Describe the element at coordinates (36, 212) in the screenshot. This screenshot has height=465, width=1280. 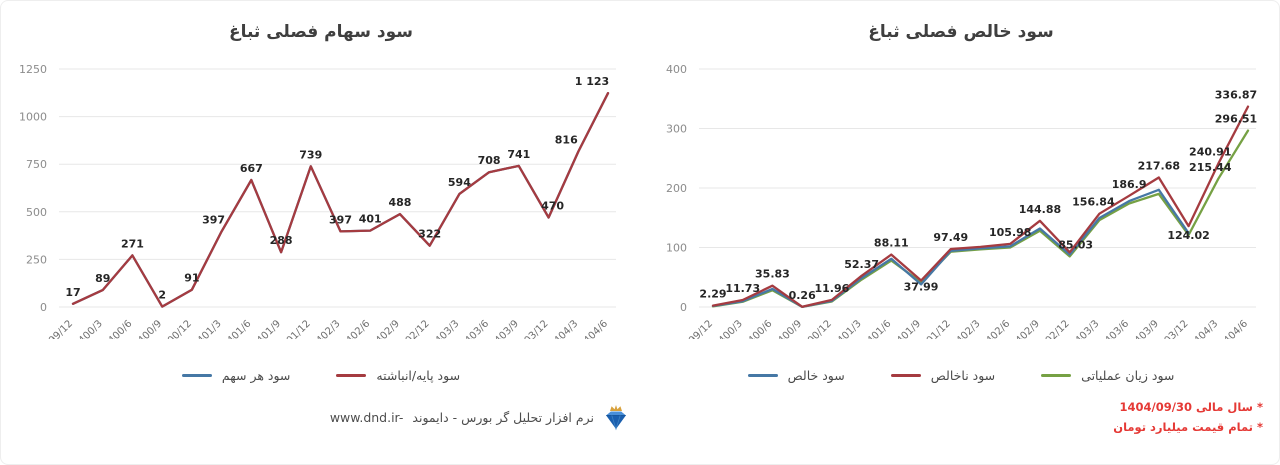
I see `y-axis-tick-label: 500` at that location.